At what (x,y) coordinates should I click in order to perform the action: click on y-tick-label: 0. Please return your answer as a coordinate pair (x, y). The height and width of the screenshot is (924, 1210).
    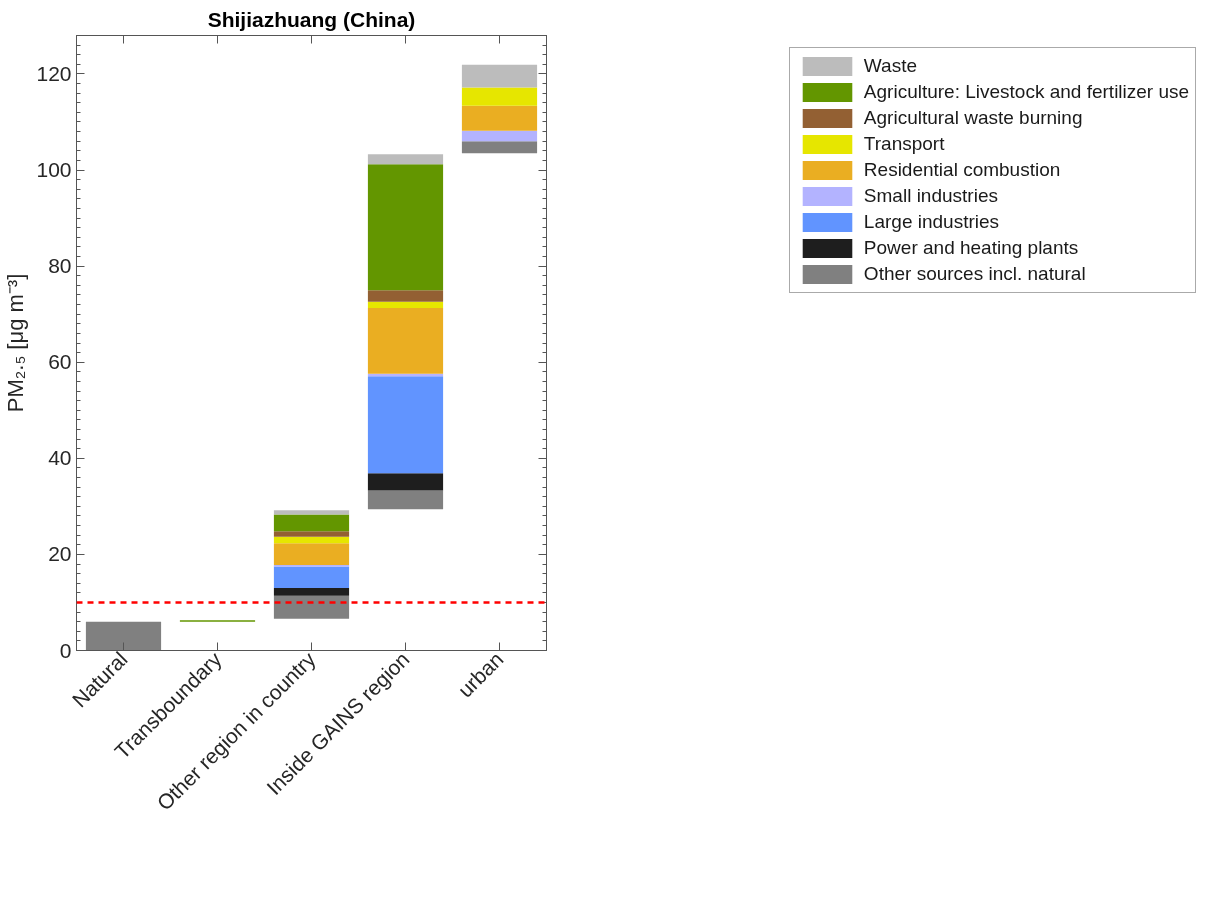
    Looking at the image, I should click on (65, 650).